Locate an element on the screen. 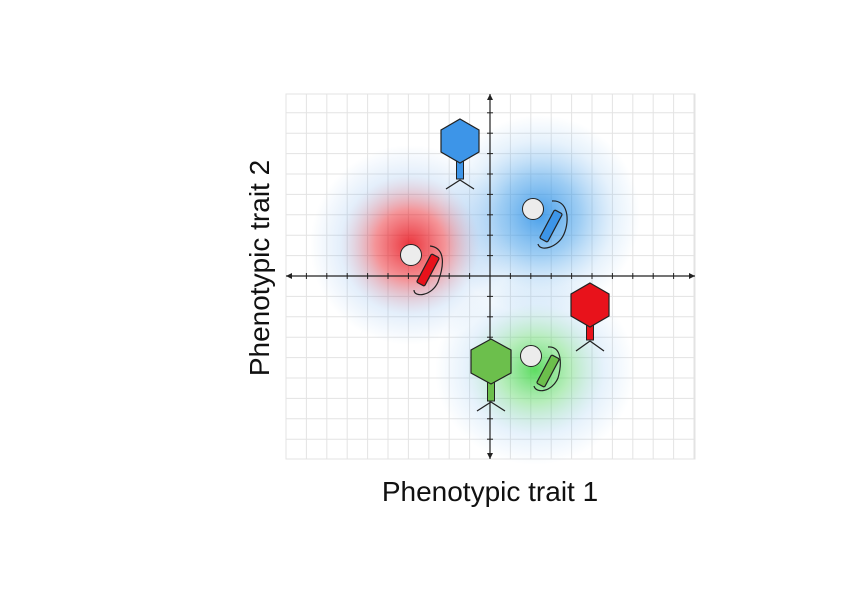 This screenshot has width=842, height=596. red-phage-icon is located at coordinates (590, 317).